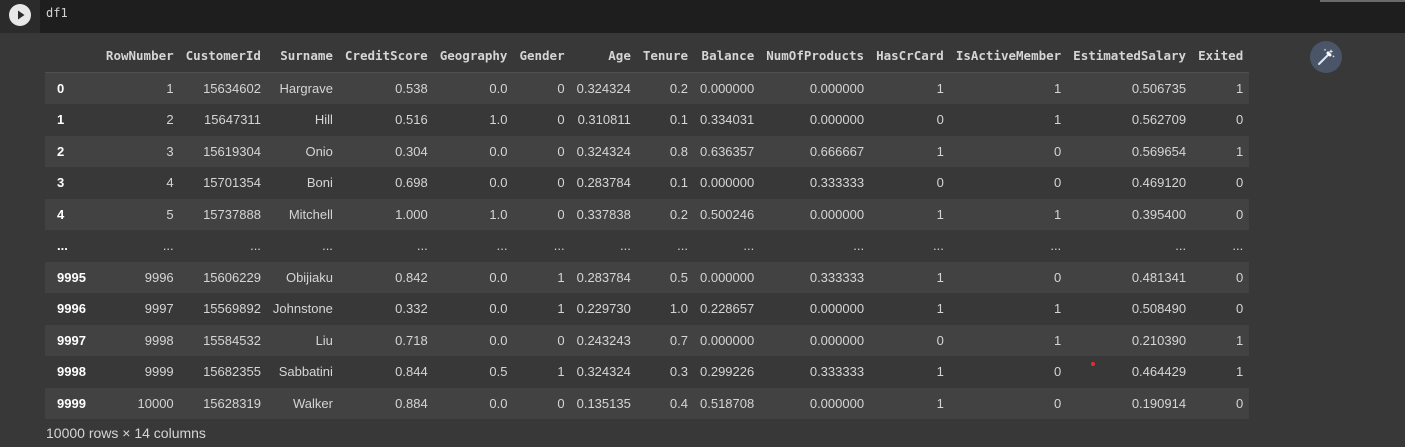 The image size is (1405, 447). I want to click on table-cell: 4, so click(170, 183).